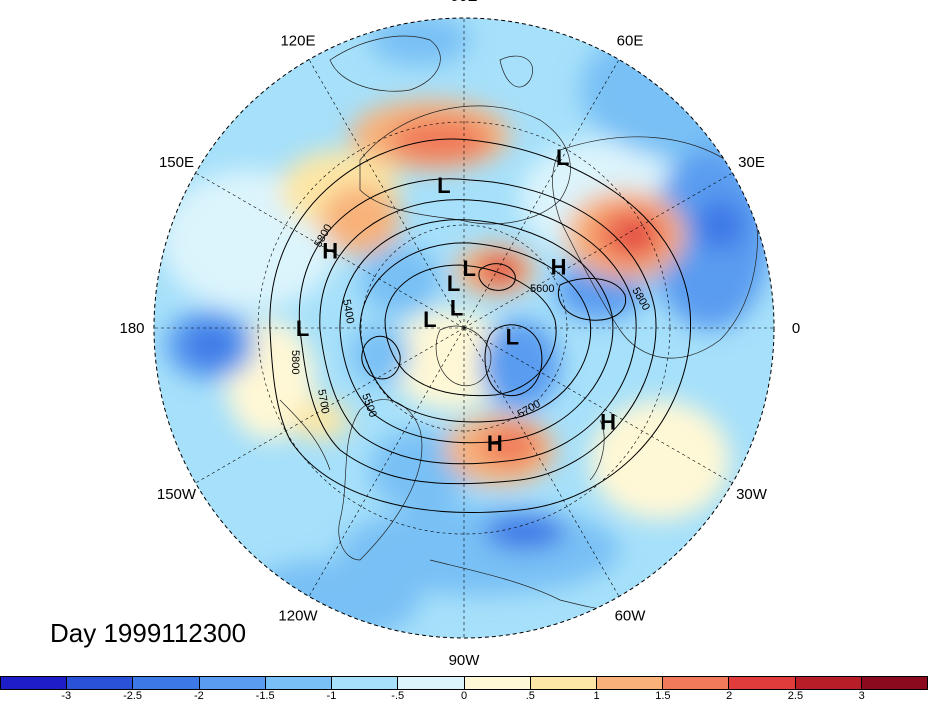  I want to click on longitude-label: 0, so click(796, 328).